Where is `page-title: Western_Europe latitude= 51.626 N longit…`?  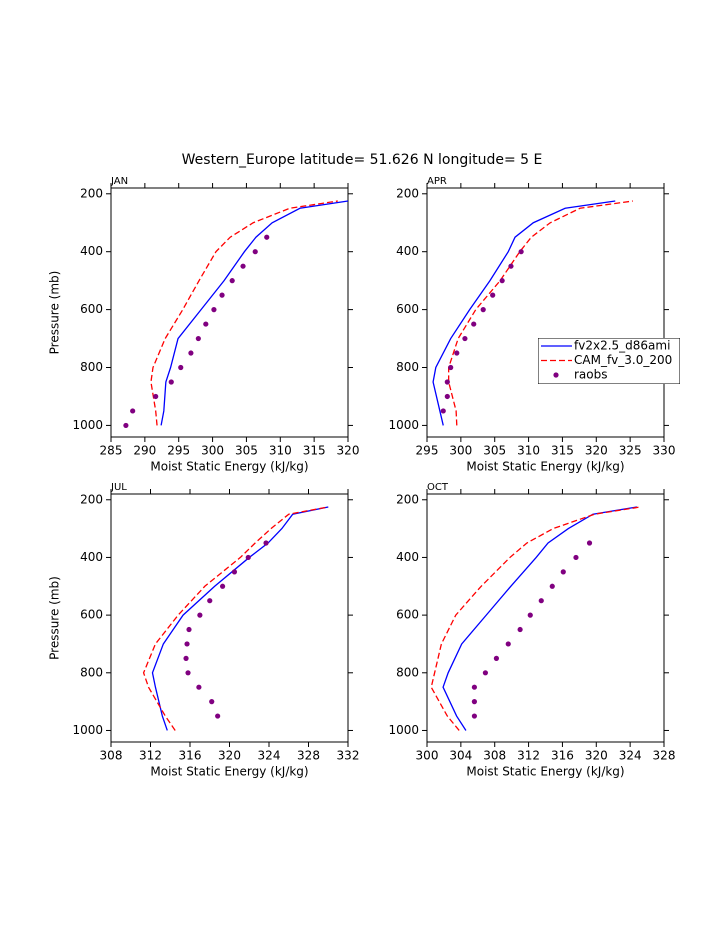 page-title: Western_Europe latitude= 51.626 N longit… is located at coordinates (362, 160).